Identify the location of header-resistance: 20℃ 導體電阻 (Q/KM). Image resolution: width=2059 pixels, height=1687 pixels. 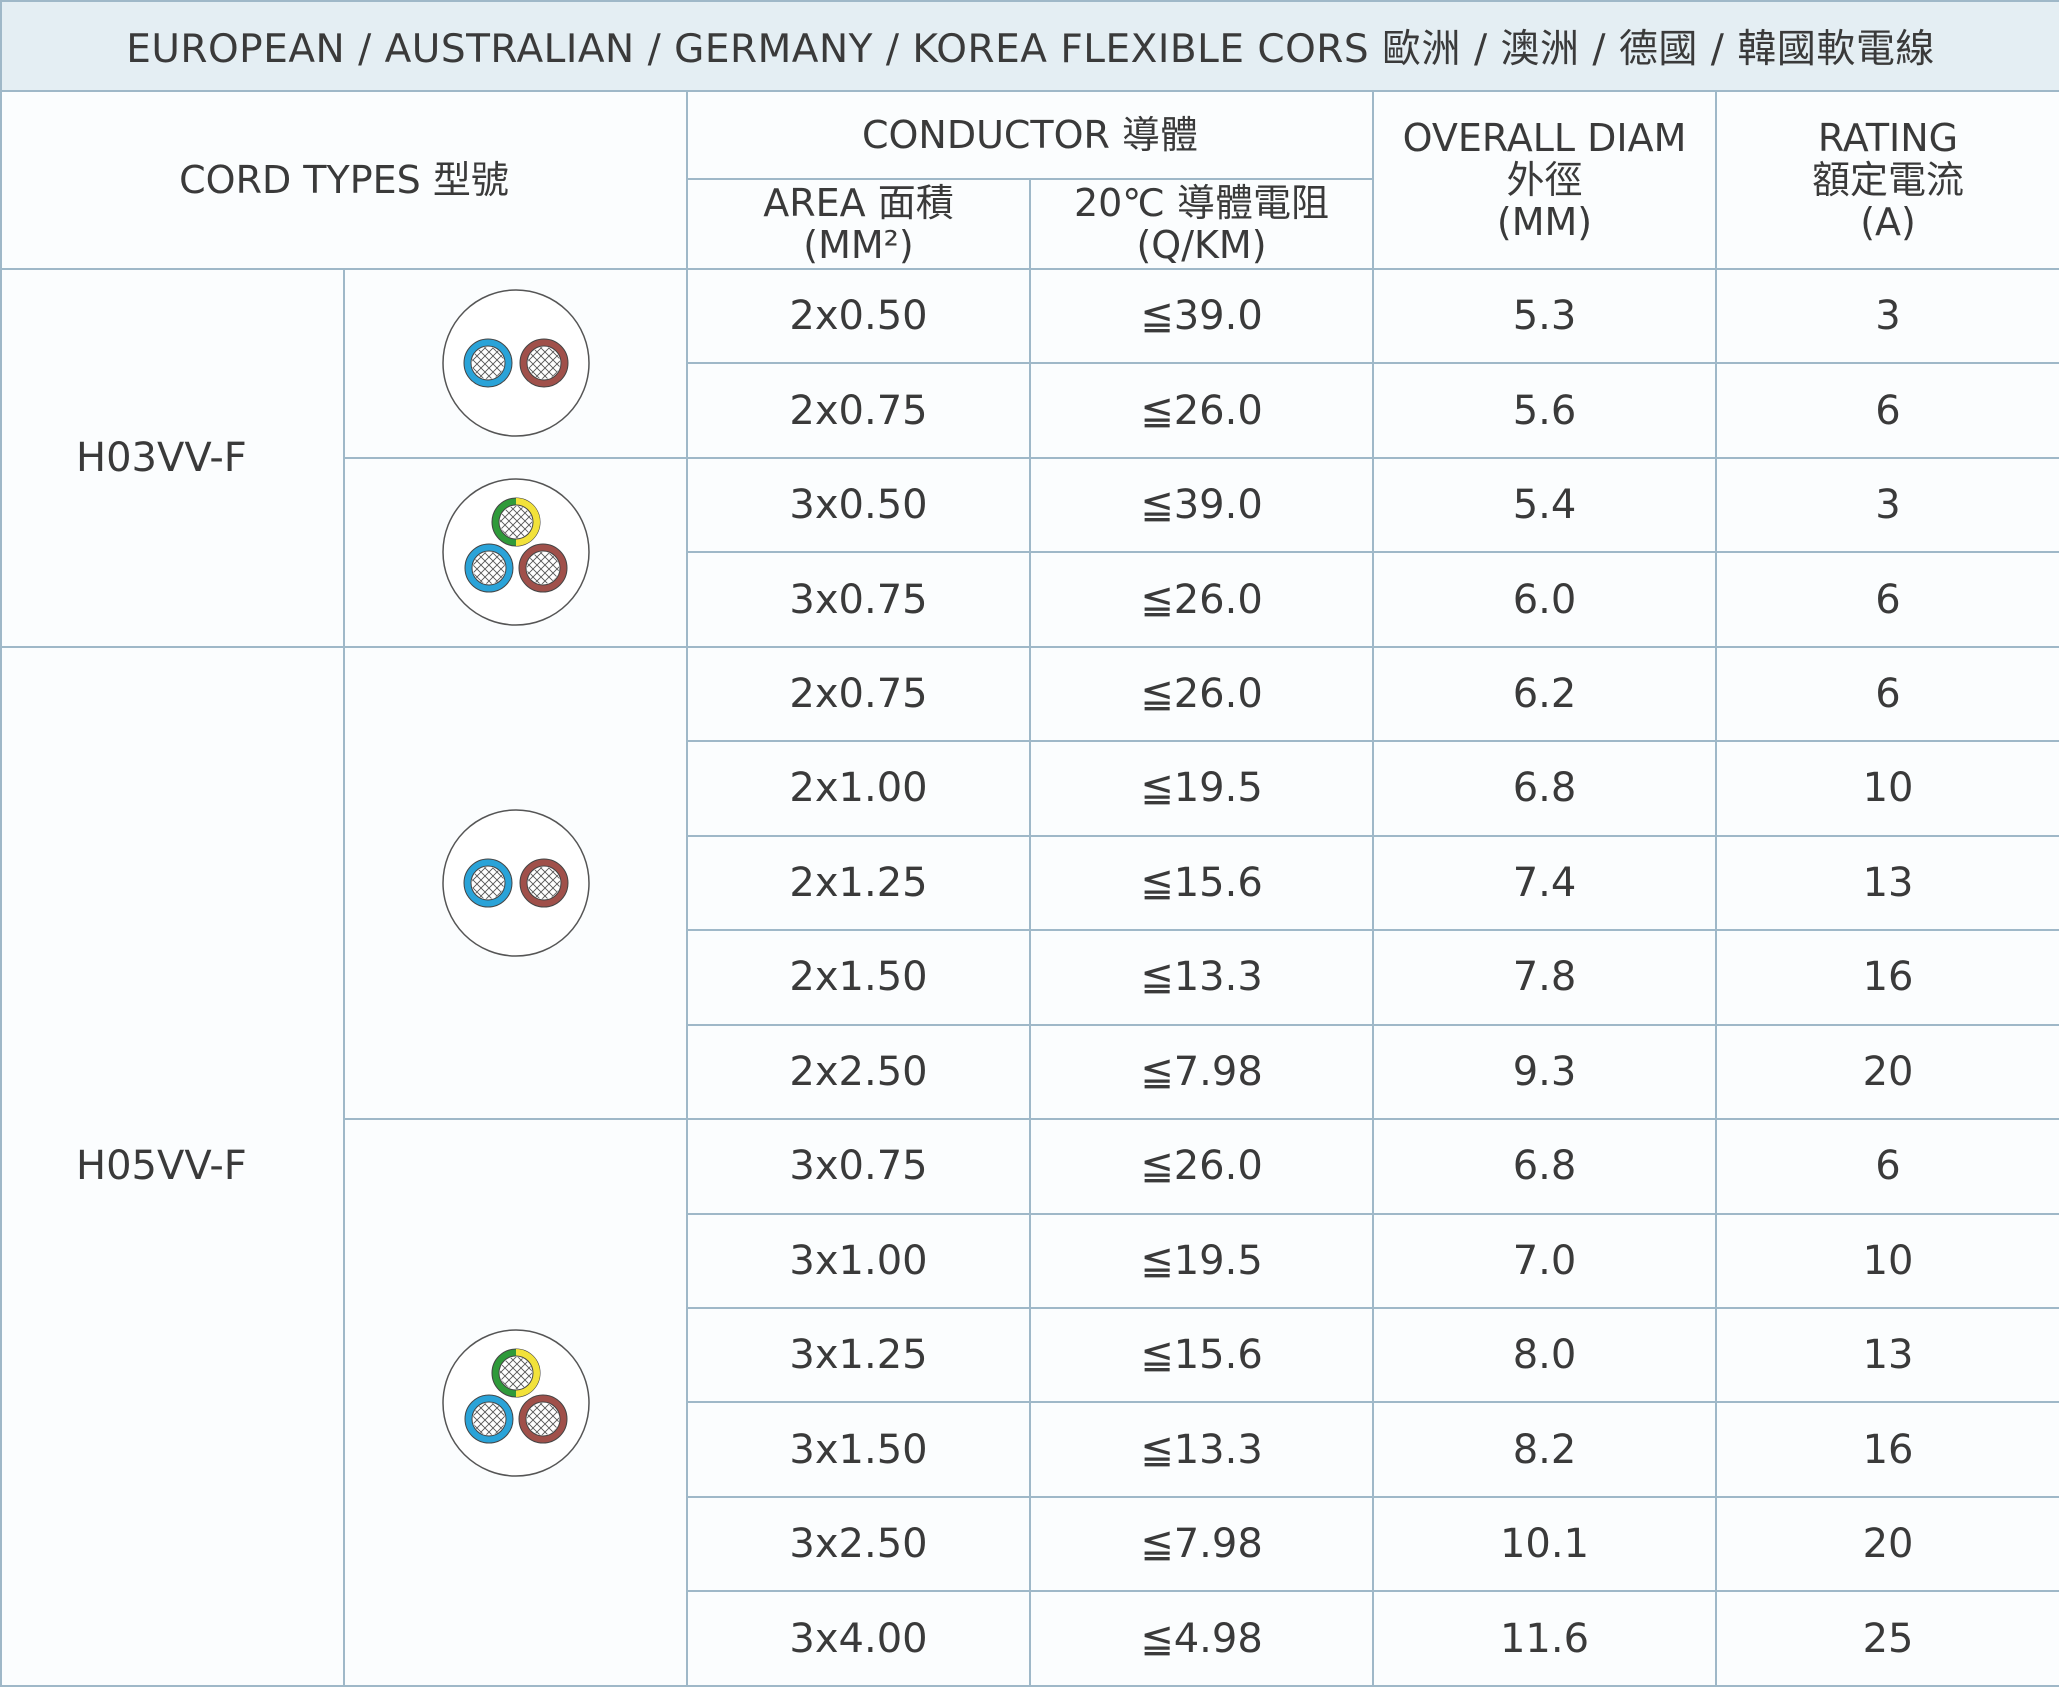
(1201, 224).